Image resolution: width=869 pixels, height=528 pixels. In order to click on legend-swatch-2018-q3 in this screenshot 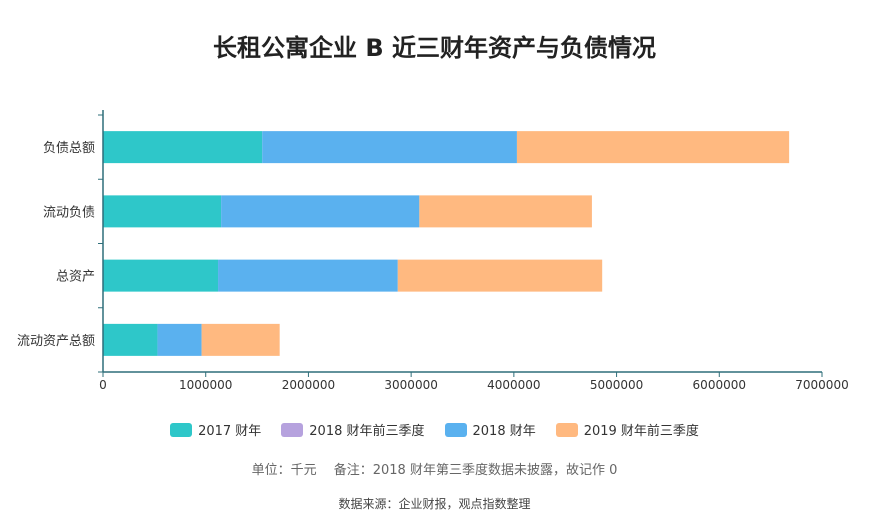, I will do `click(292, 429)`.